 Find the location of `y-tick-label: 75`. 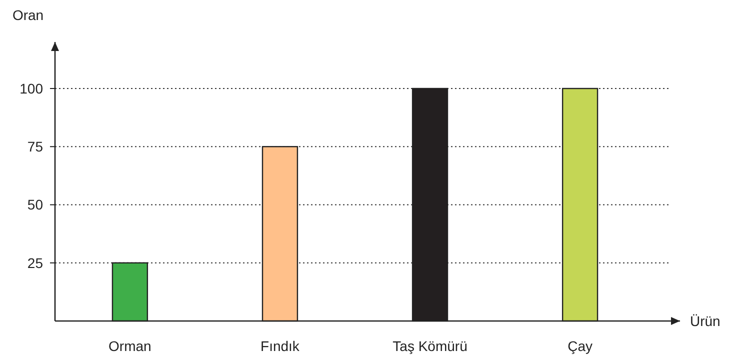

y-tick-label: 75 is located at coordinates (35, 146).